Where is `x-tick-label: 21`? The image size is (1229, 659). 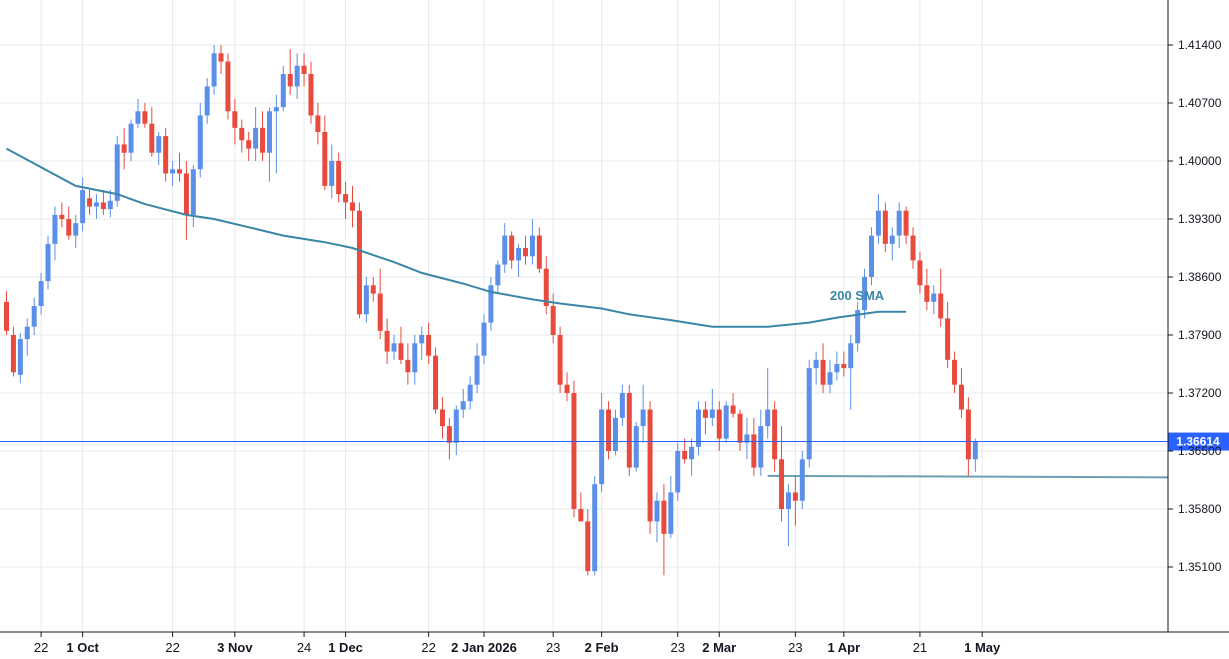
x-tick-label: 21 is located at coordinates (920, 647).